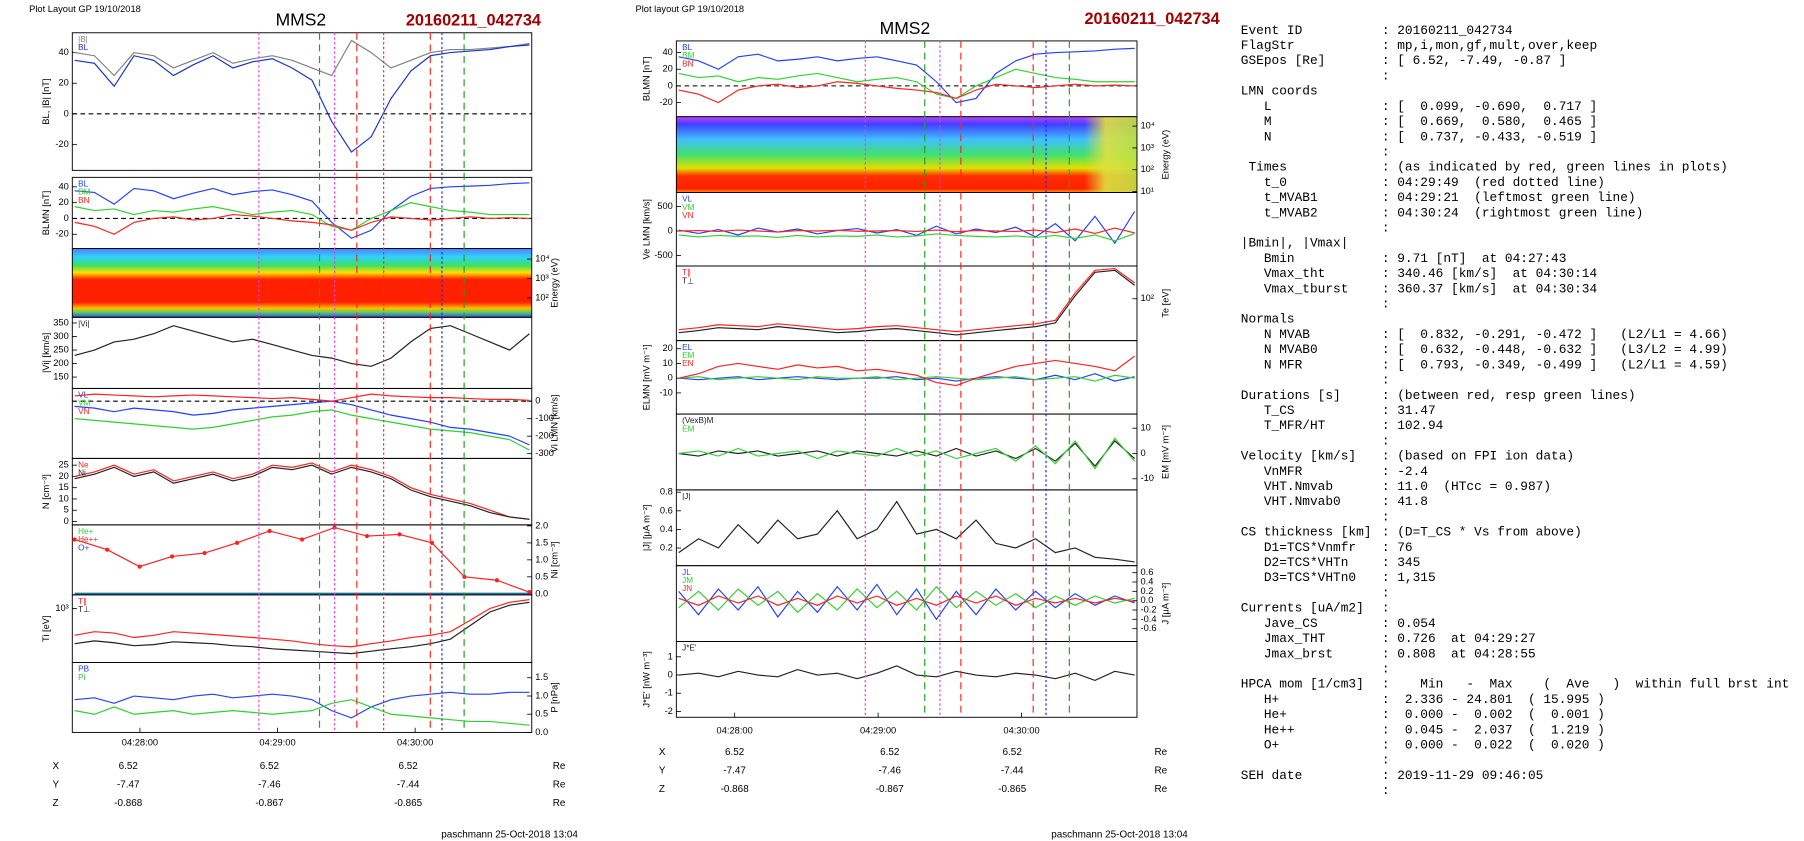 The width and height of the screenshot is (1804, 841). Describe the element at coordinates (1397, 547) in the screenshot. I see `info-value: : 76` at that location.